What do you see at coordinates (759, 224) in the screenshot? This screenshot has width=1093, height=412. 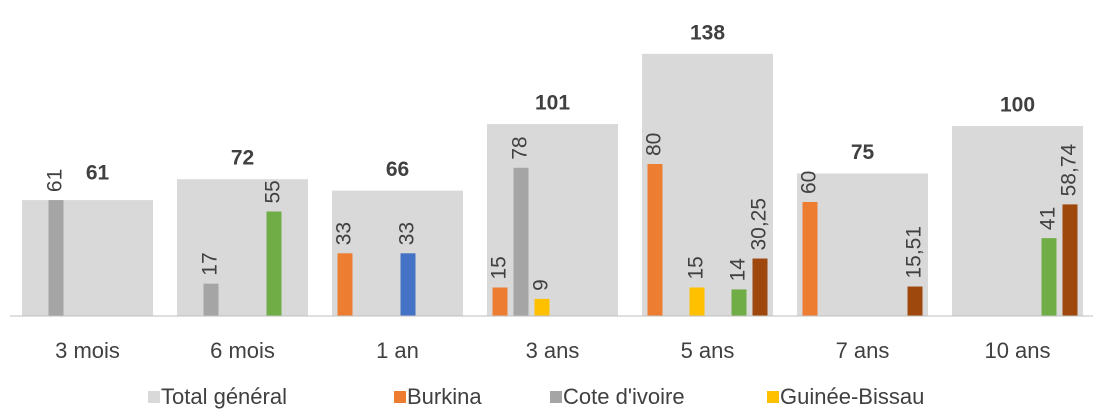 I see `value-label: 30,25` at bounding box center [759, 224].